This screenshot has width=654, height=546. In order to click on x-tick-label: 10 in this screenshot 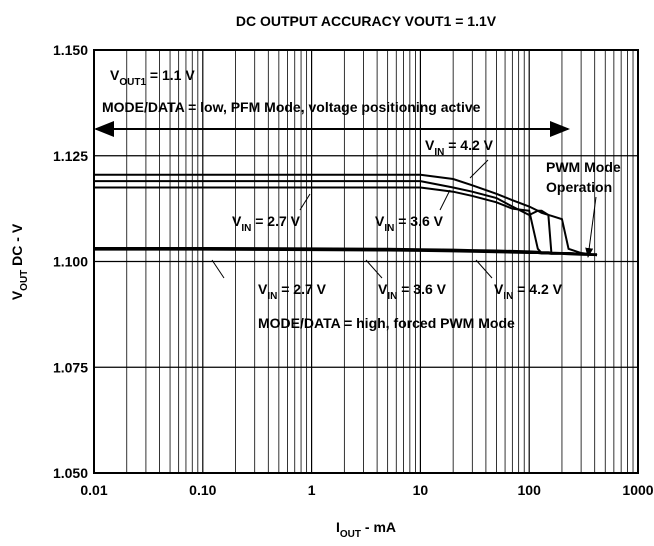, I will do `click(421, 490)`.